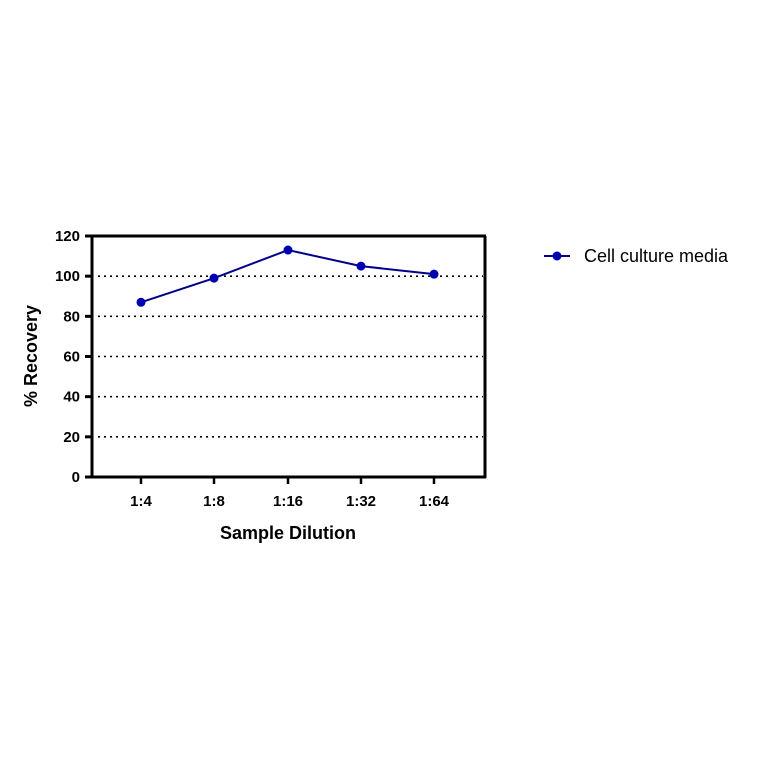 Image resolution: width=764 pixels, height=764 pixels. What do you see at coordinates (71, 316) in the screenshot?
I see `y-tick-label: 80` at bounding box center [71, 316].